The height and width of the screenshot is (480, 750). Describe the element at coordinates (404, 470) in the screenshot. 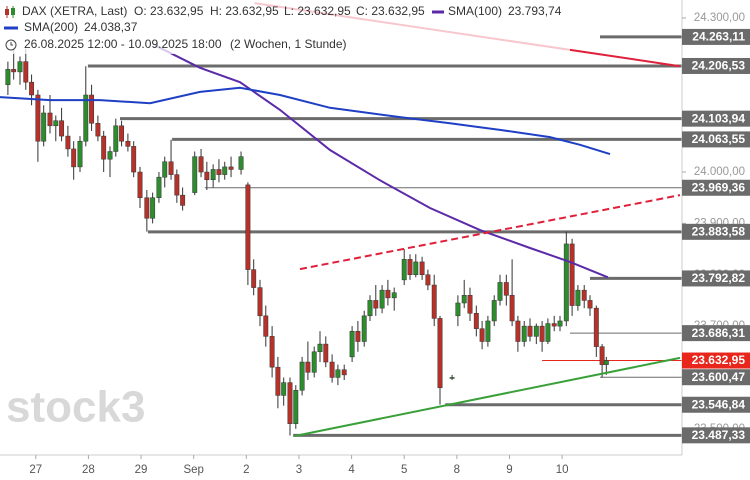

I see `x-tick-label: 5` at that location.